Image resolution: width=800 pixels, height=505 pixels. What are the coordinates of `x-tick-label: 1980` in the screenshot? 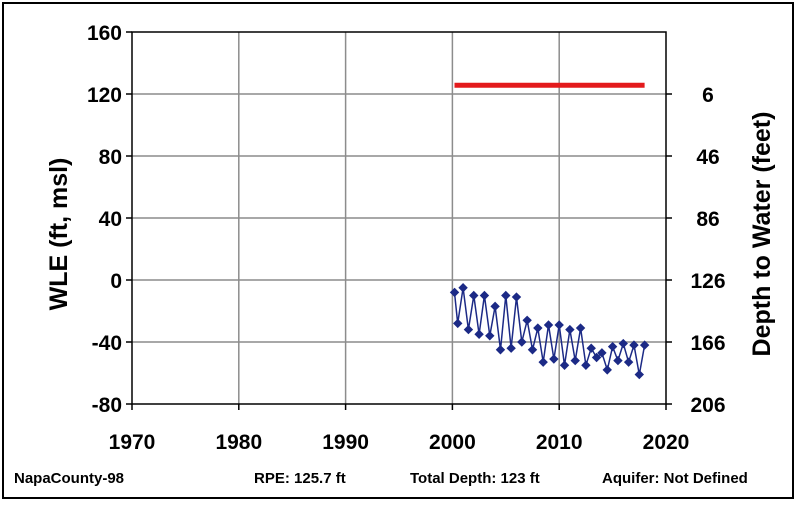 It's located at (238, 442).